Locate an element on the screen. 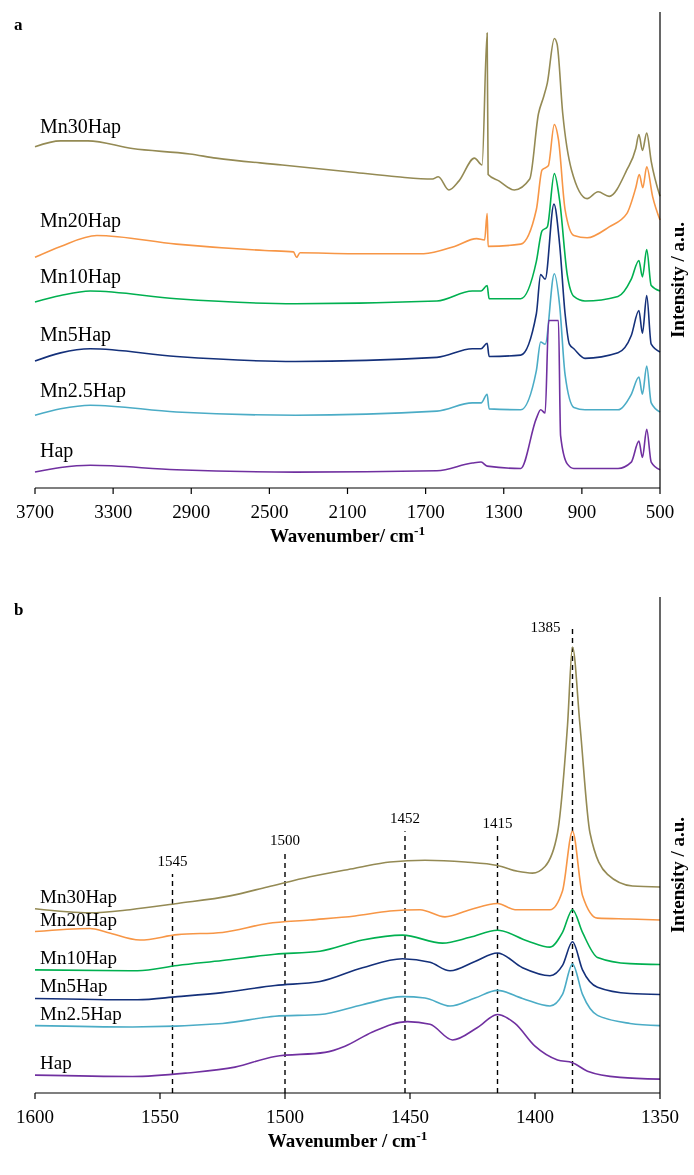 This screenshot has height=1175, width=694. x-axis-title: Wavenumber/ cm$^{-1}$ is located at coordinates (347, 534).